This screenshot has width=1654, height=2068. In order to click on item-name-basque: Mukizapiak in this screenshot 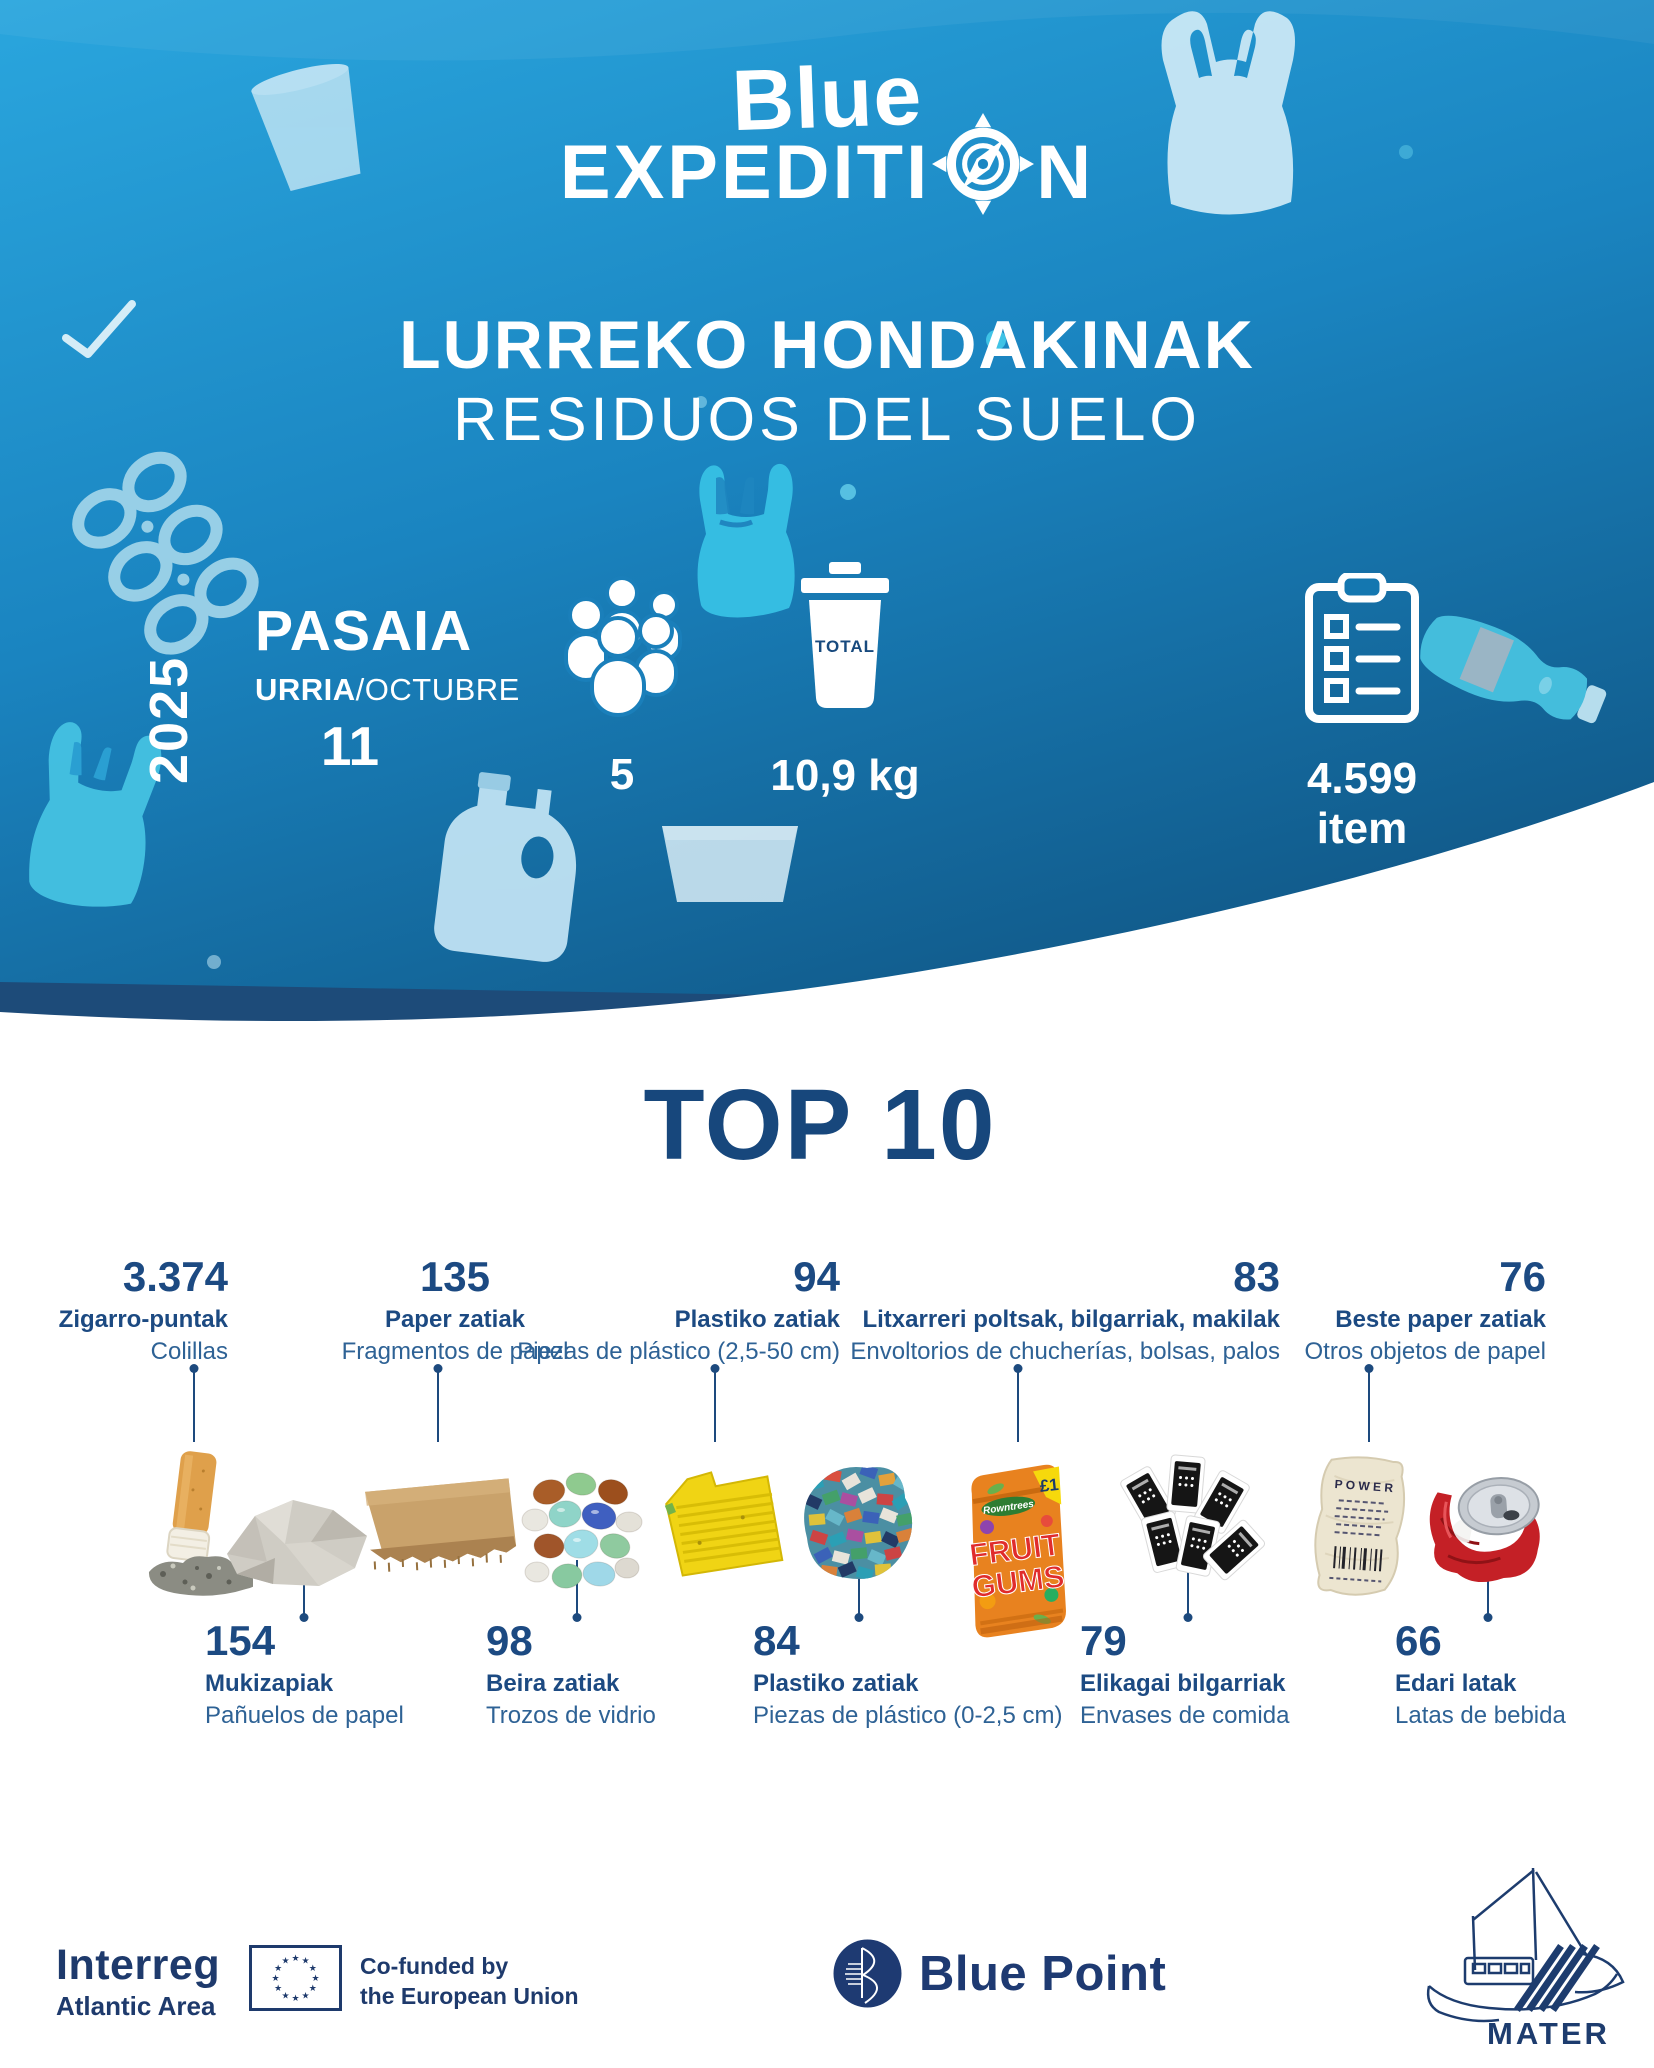, I will do `click(269, 1683)`.